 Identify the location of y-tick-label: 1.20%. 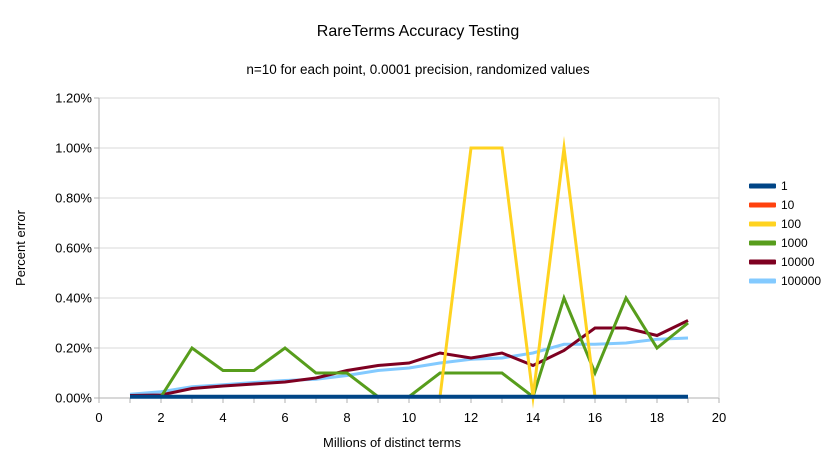
(73, 98).